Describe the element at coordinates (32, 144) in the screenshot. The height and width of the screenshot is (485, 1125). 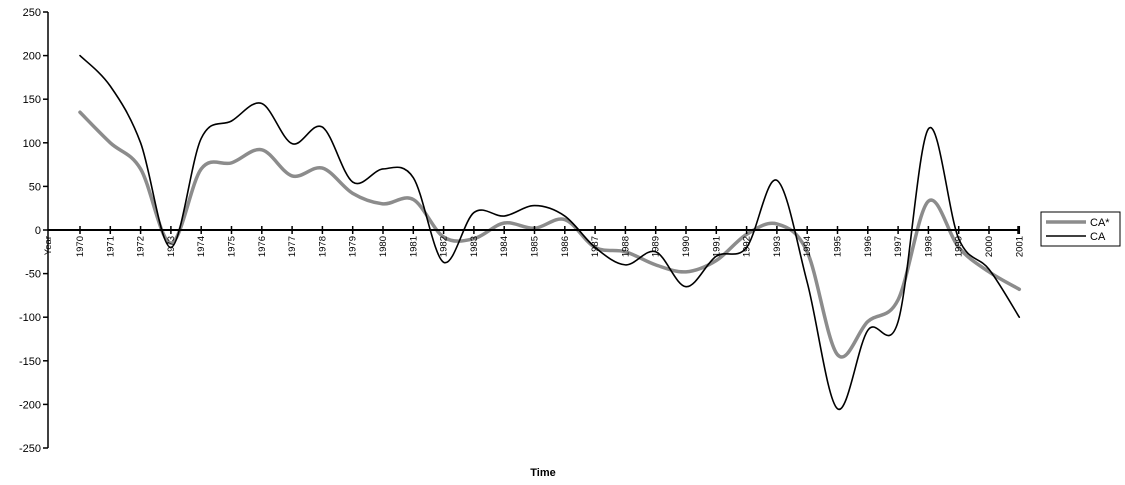
I see `y-tick-label: 100` at that location.